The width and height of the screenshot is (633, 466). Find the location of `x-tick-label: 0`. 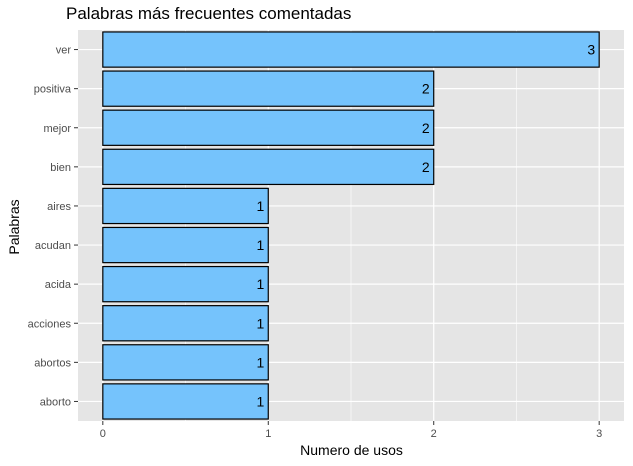

x-tick-label: 0 is located at coordinates (103, 434).